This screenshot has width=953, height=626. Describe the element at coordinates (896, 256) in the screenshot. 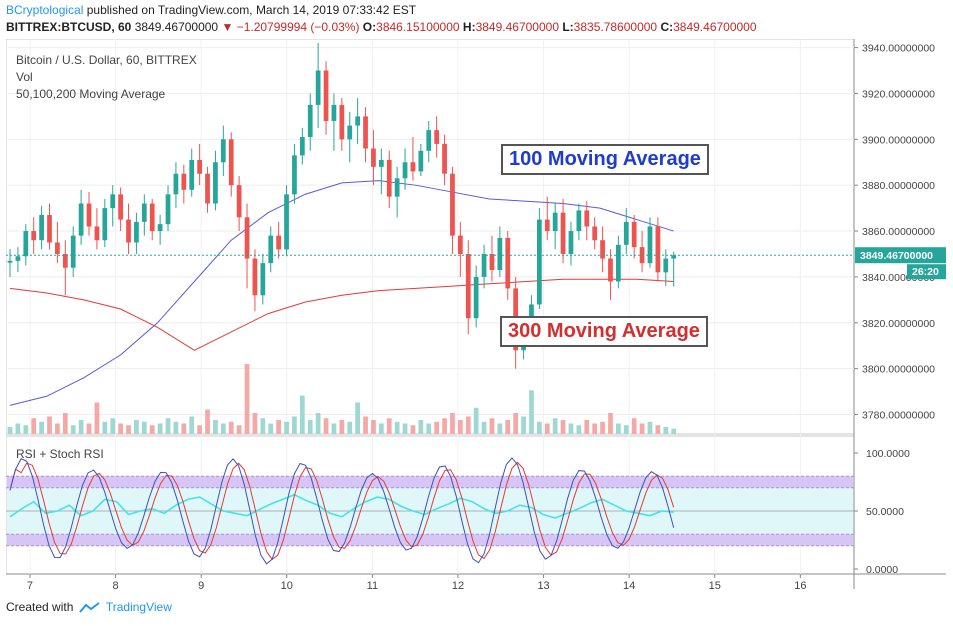

I see `last-price-badge-text: 3849.46700000` at that location.